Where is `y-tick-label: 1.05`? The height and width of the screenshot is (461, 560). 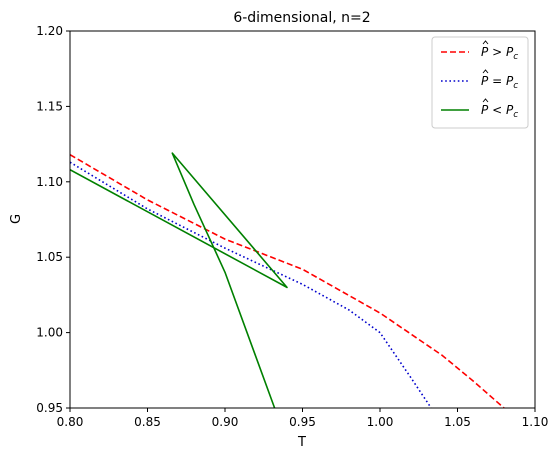 y-tick-label: 1.05 is located at coordinates (49, 257).